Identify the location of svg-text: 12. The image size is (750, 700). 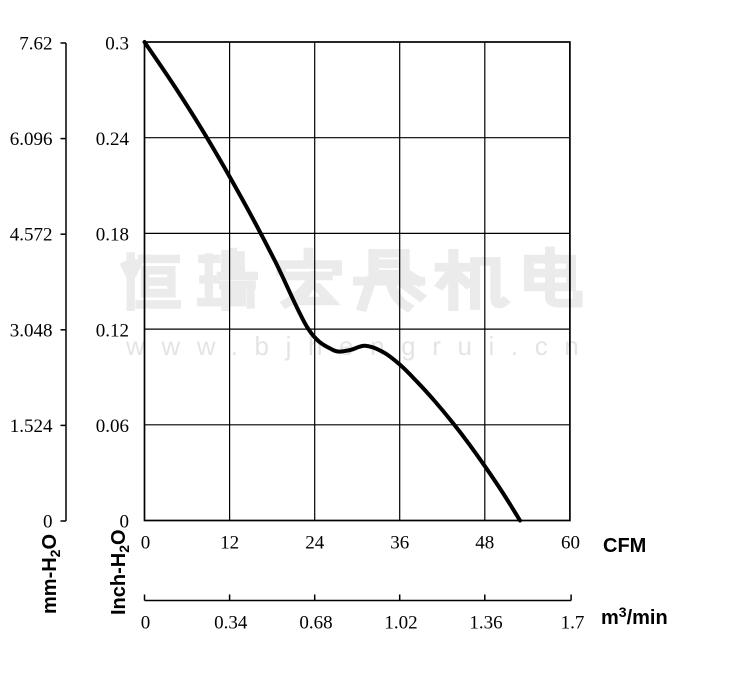
(229, 542).